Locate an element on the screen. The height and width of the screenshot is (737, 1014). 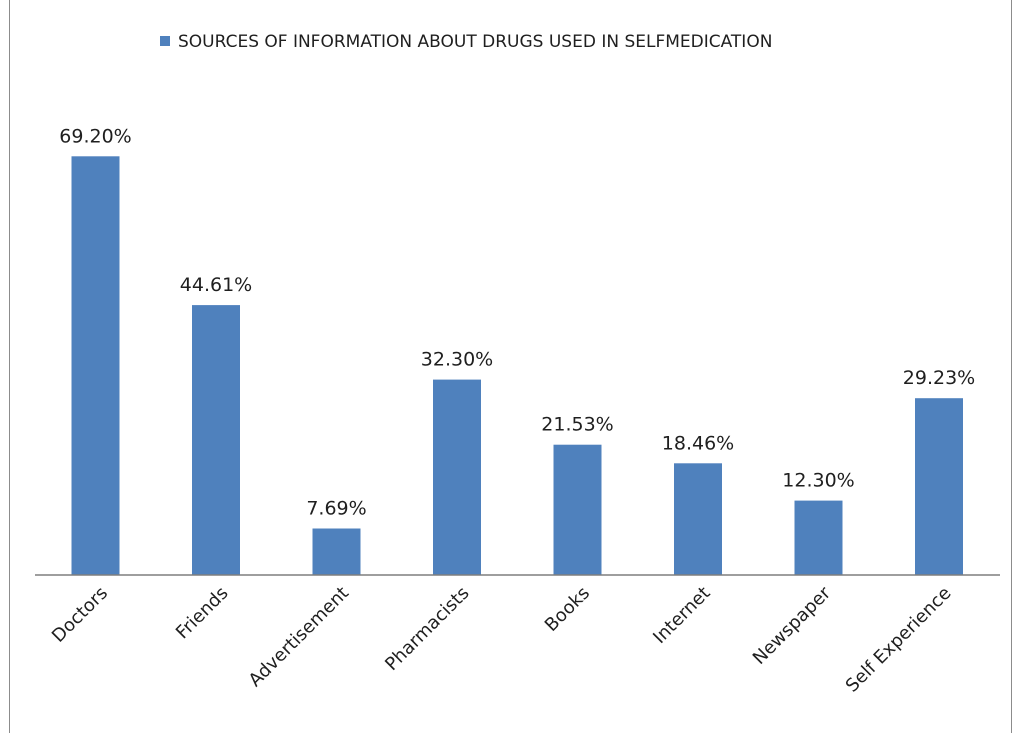
data-label-advertisement: 7.69% is located at coordinates (336, 509).